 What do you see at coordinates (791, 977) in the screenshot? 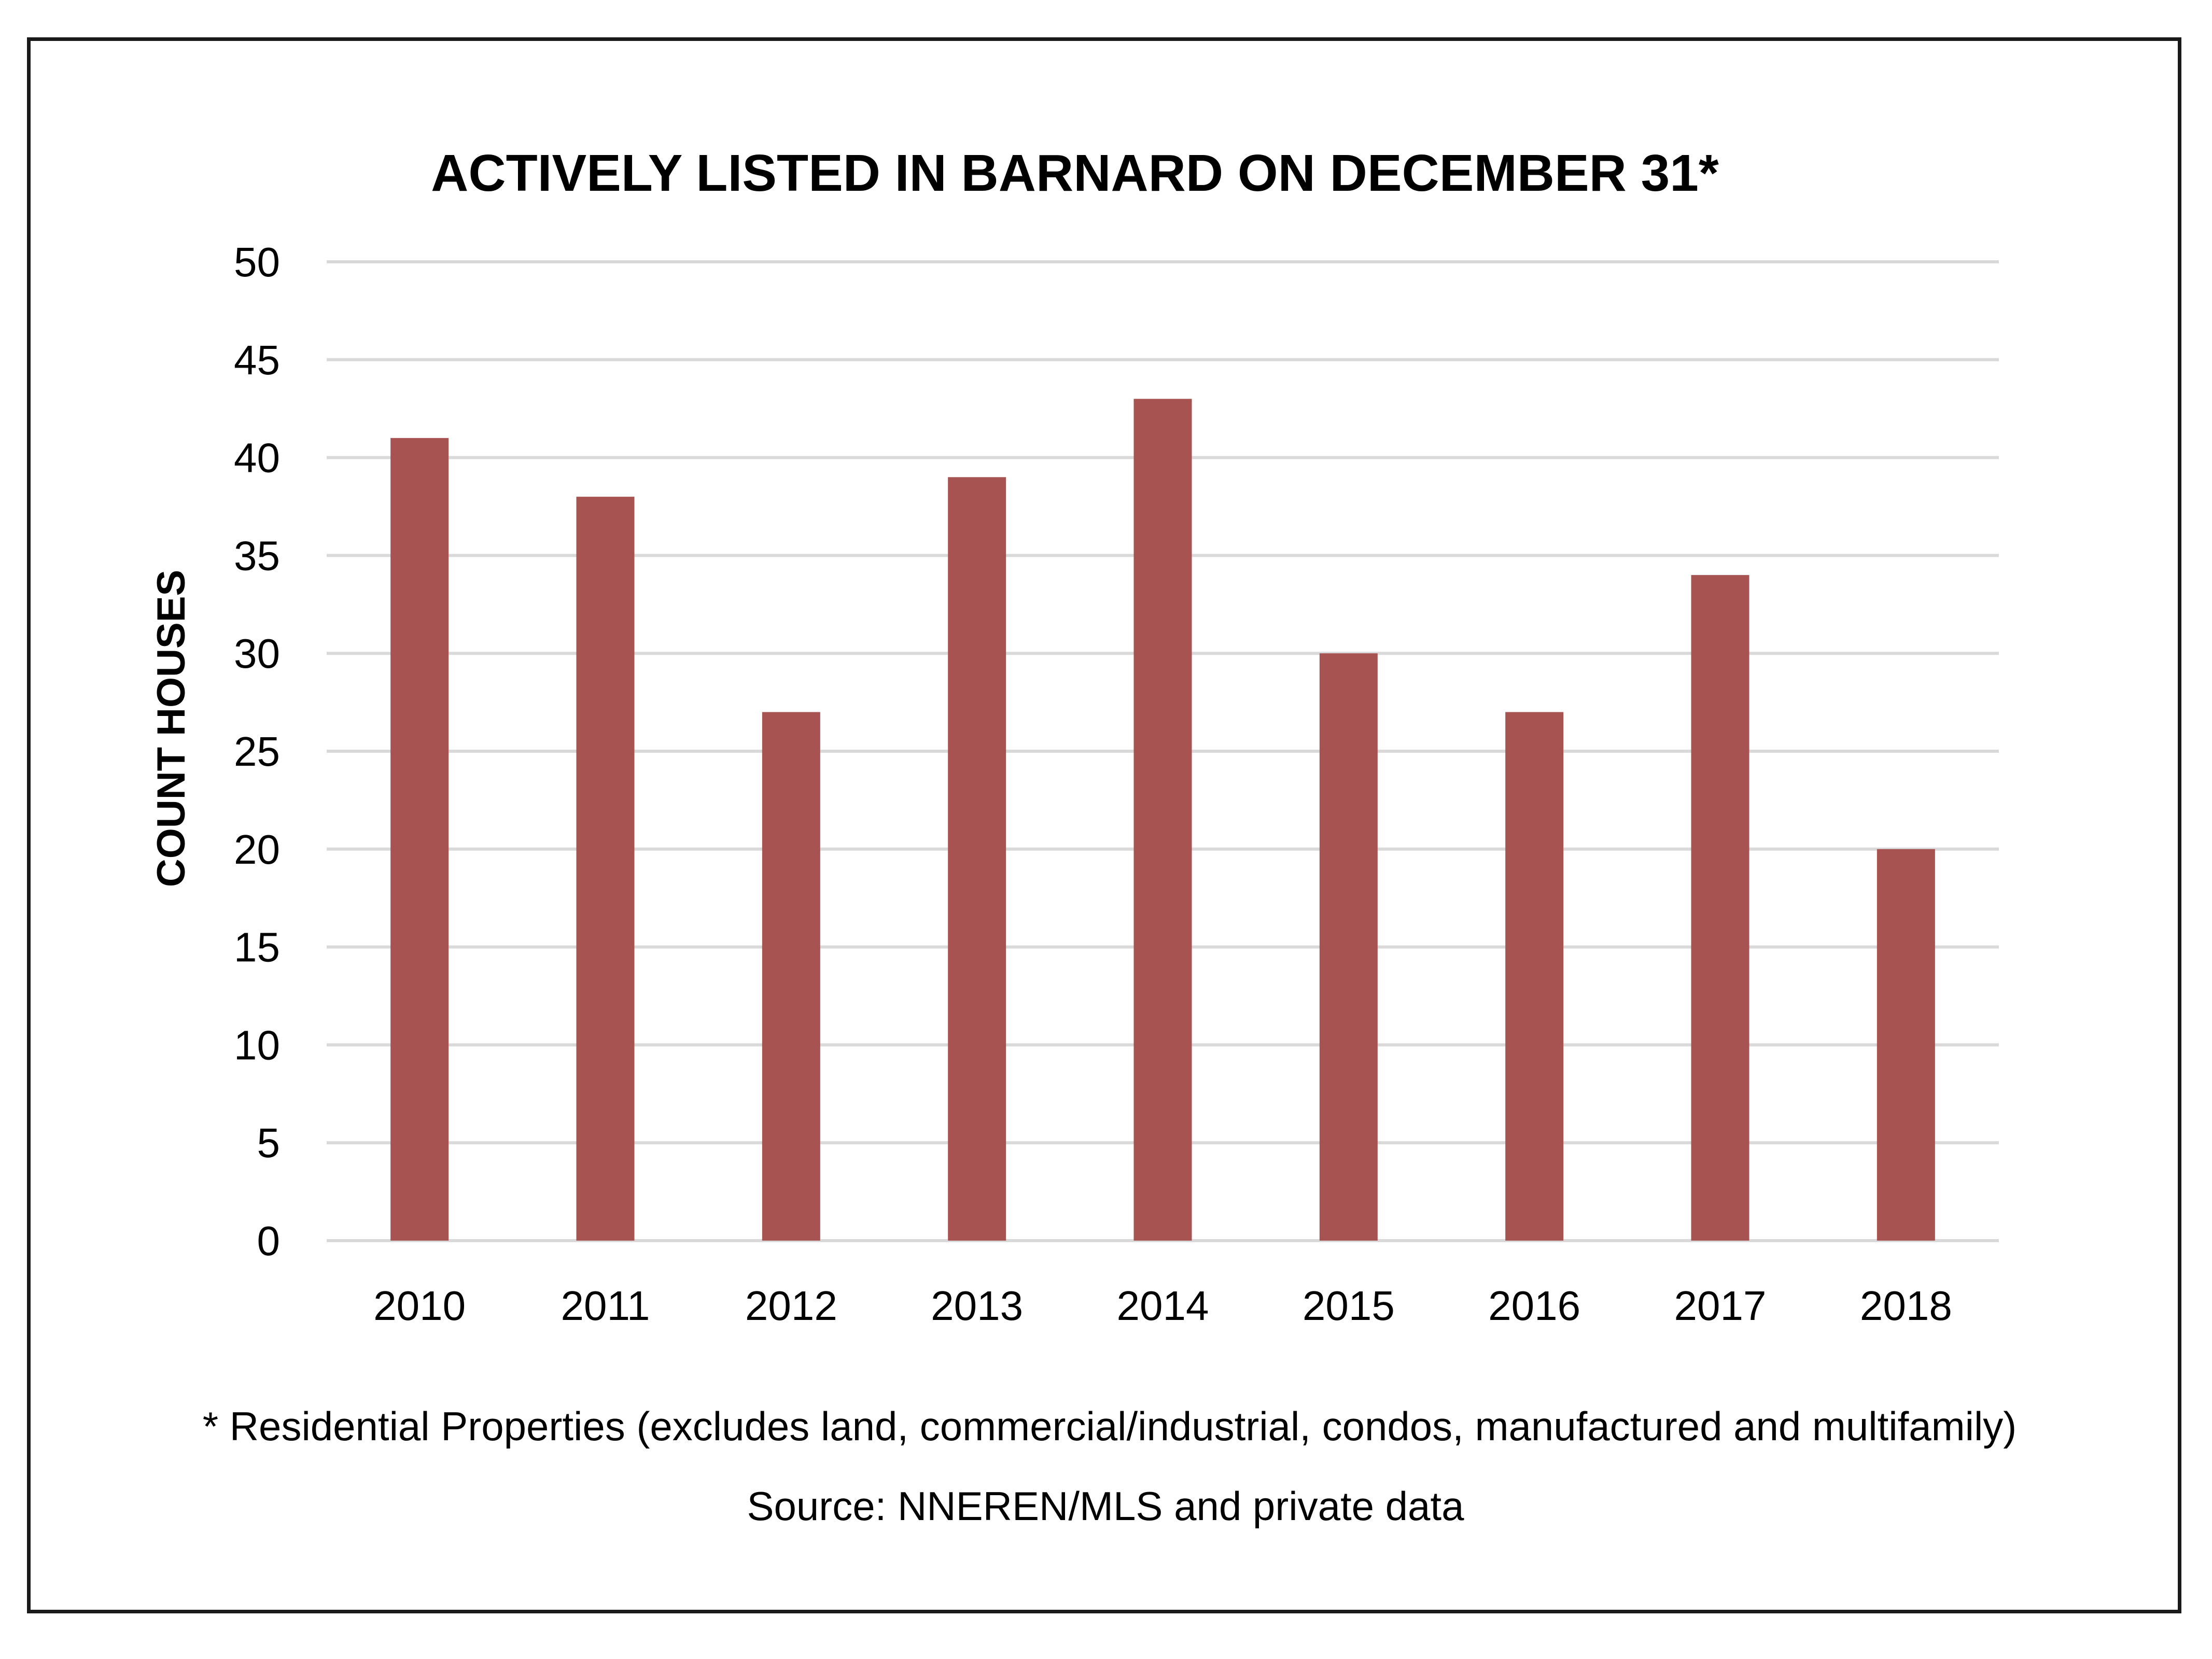
I see `bar-2012` at bounding box center [791, 977].